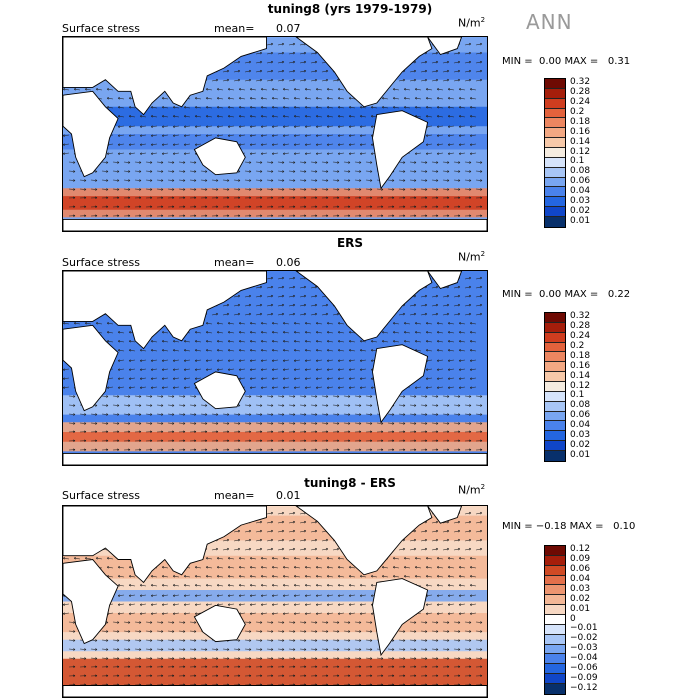 The image size is (700, 700). I want to click on colorbar-tick-label: −0.06, so click(584, 667).